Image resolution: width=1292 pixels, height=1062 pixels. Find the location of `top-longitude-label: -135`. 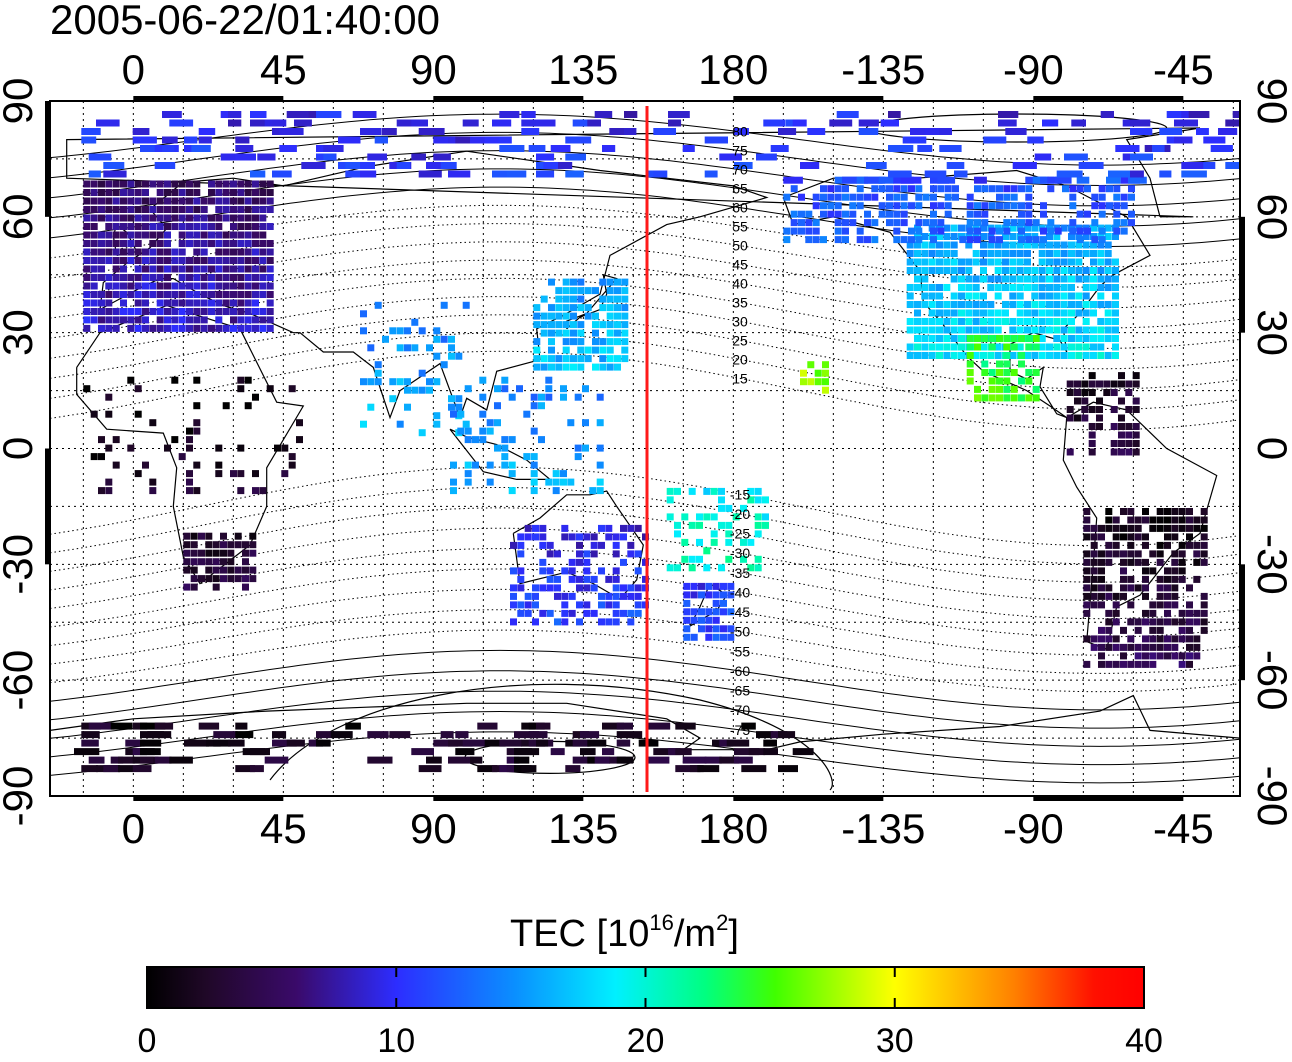

top-longitude-label: -135 is located at coordinates (883, 69).